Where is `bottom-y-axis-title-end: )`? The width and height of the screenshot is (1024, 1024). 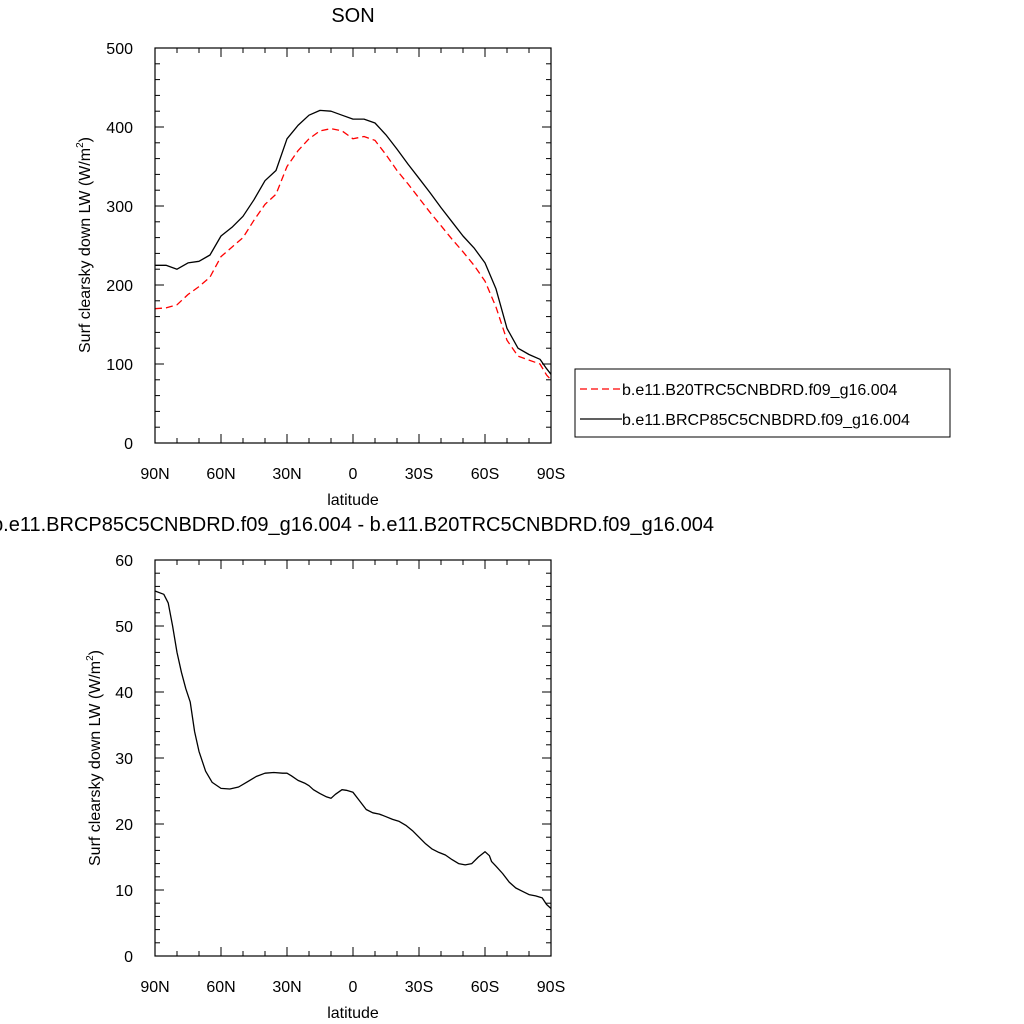
bottom-y-axis-title-end: ) is located at coordinates (95, 652).